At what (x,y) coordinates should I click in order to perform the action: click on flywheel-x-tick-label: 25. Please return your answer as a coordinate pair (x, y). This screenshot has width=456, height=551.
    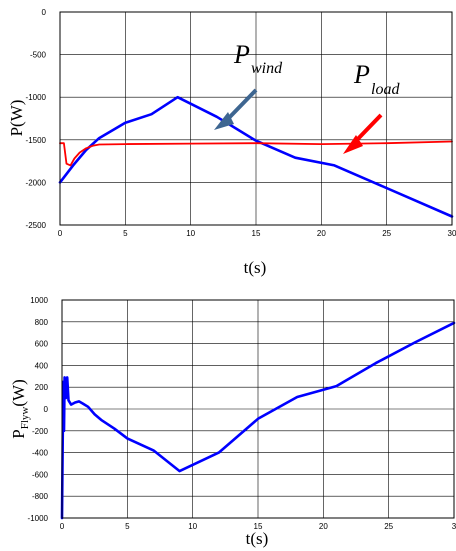
    Looking at the image, I should click on (388, 526).